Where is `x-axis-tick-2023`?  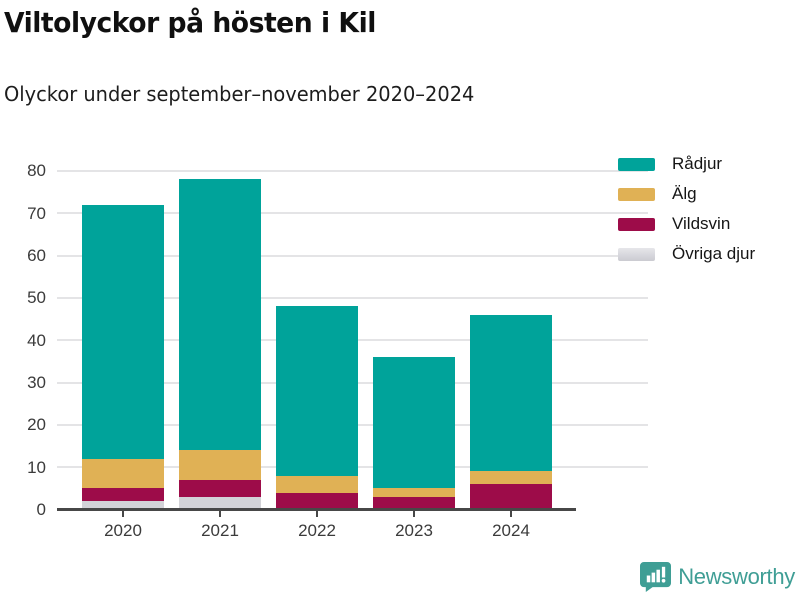 x-axis-tick-2023 is located at coordinates (414, 514).